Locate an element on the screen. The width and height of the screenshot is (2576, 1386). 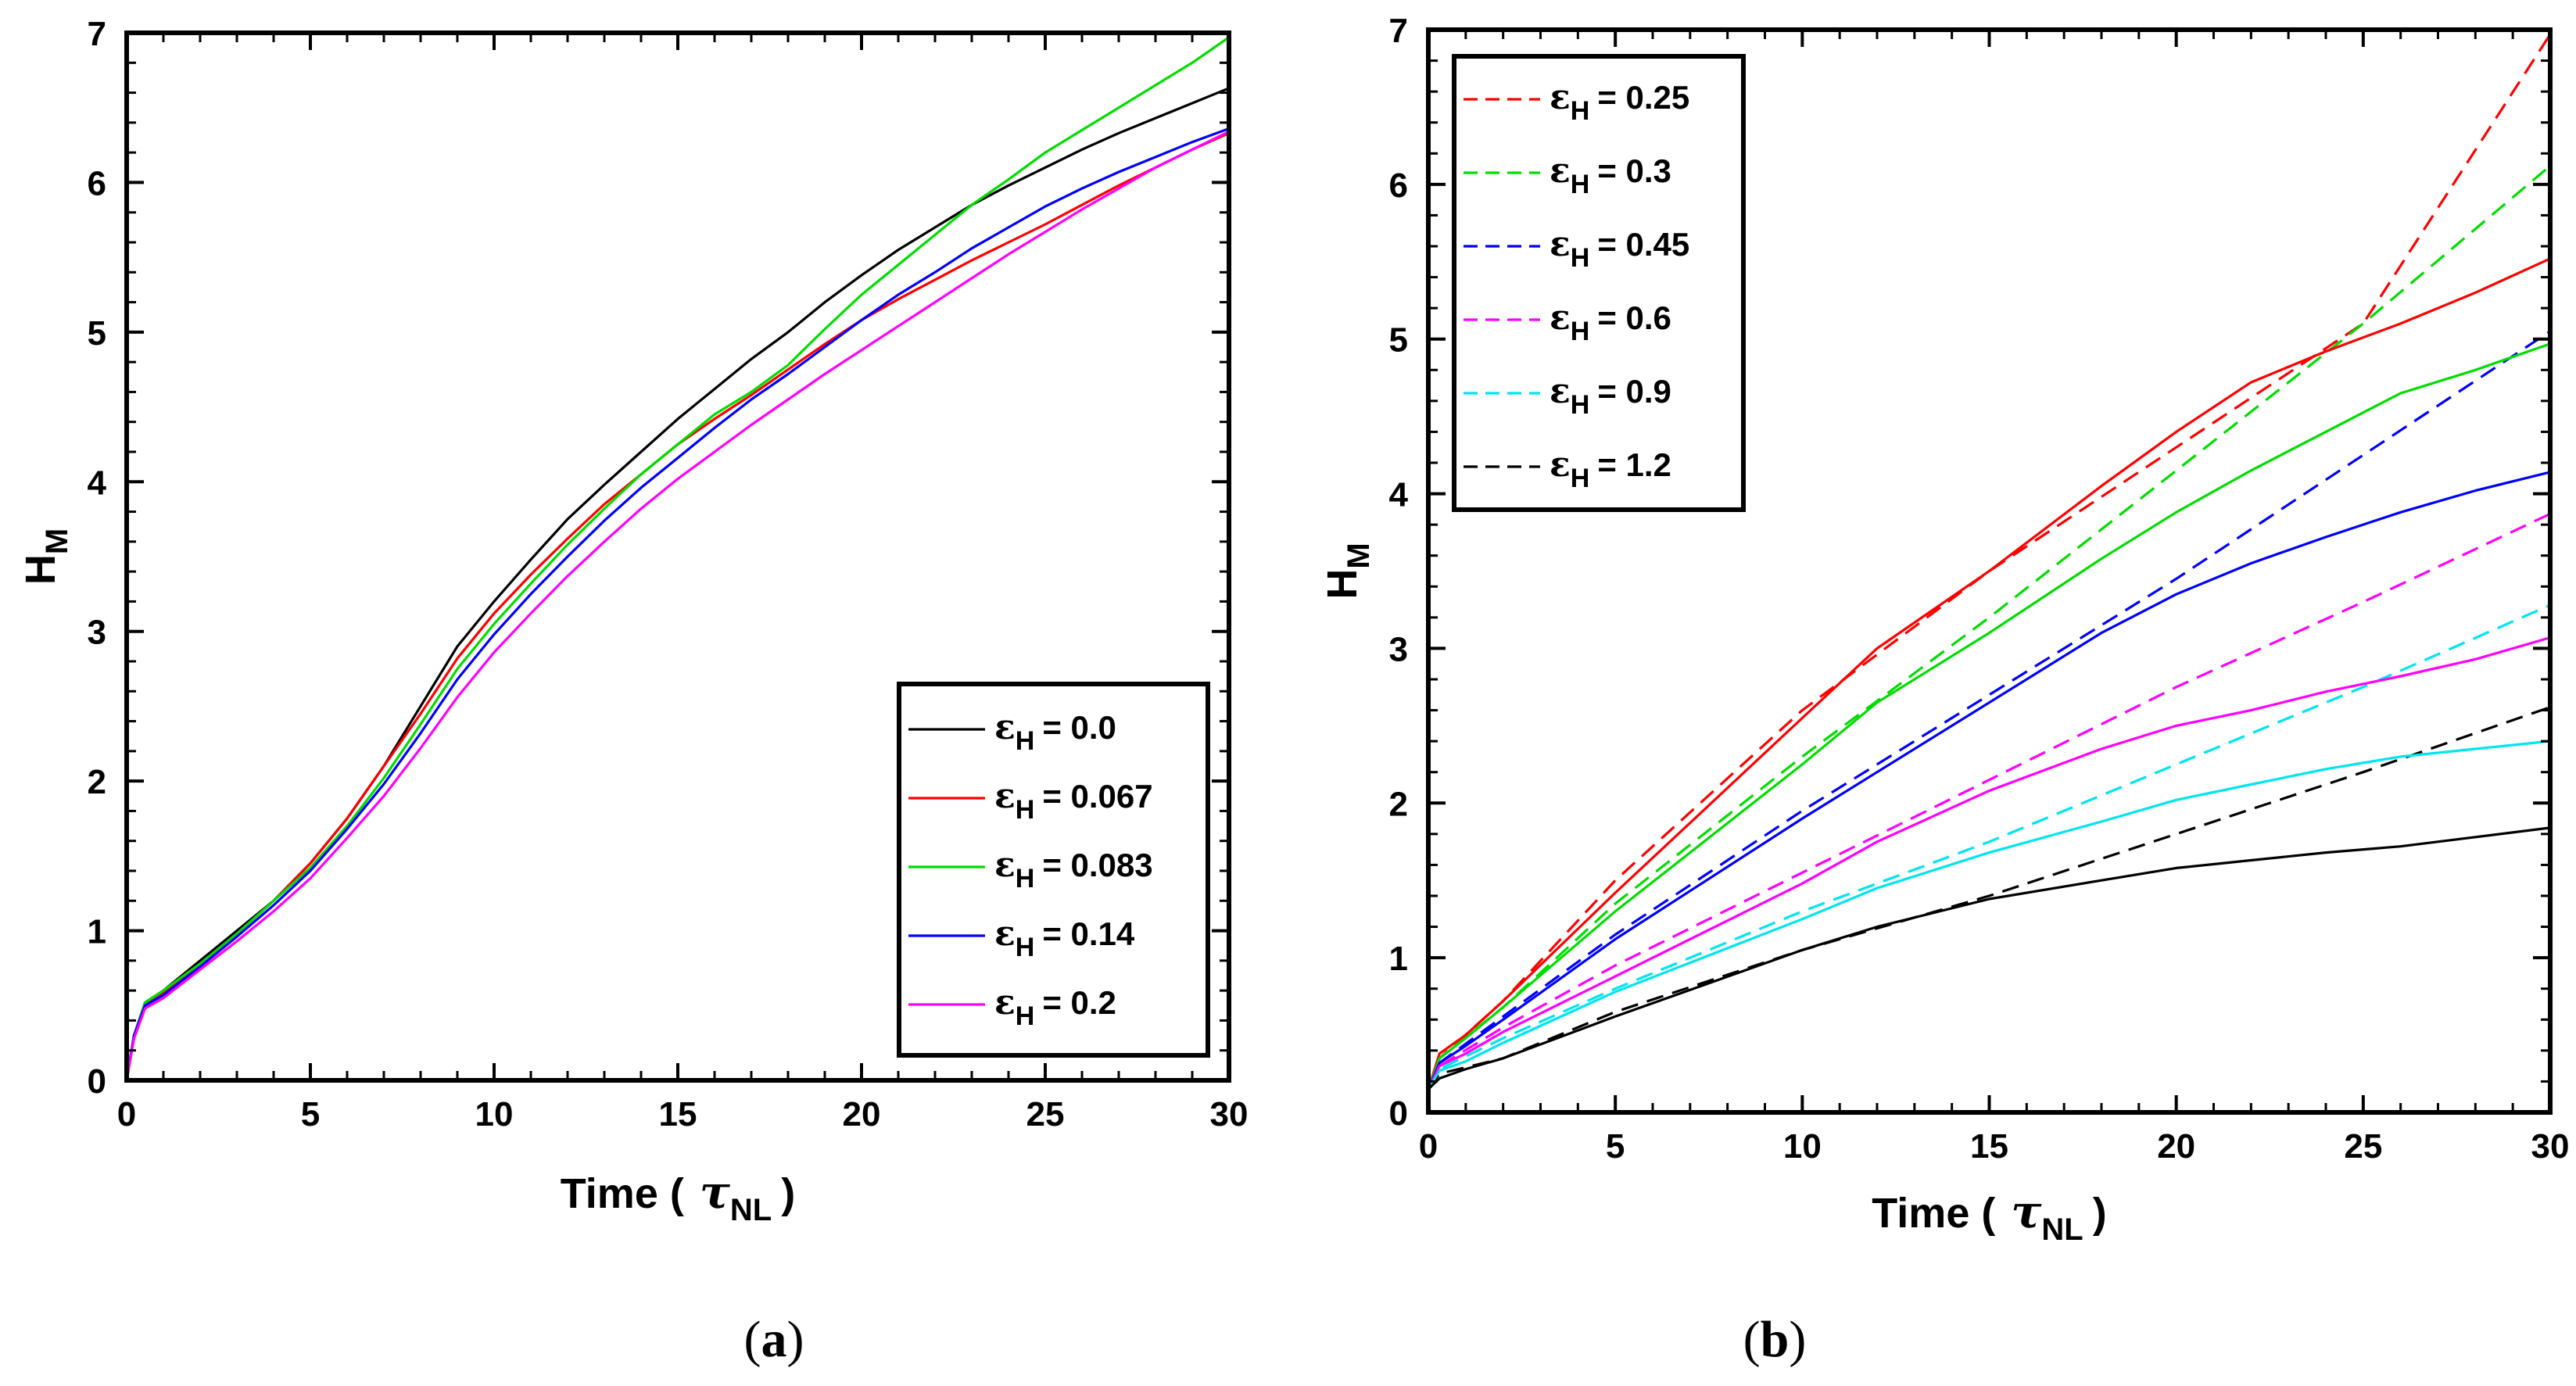
panel-b-x-tick-label: 30 is located at coordinates (2550, 1146).